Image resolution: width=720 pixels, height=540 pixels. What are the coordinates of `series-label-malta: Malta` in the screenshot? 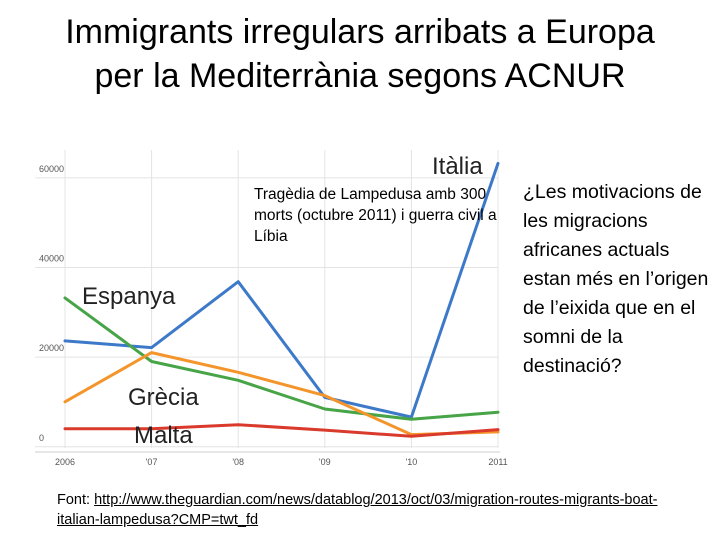 It's located at (163, 435).